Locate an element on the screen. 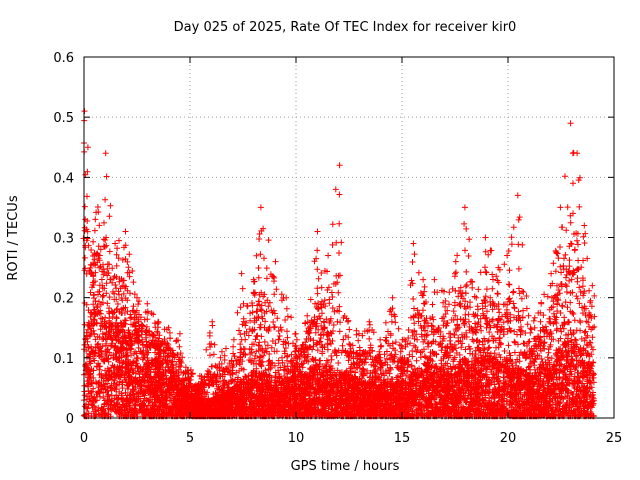 The width and height of the screenshot is (640, 480). x-axis-label: GPS time / hours is located at coordinates (345, 466).